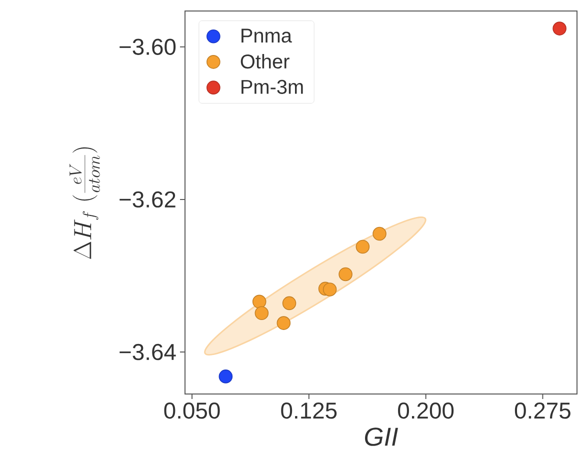  What do you see at coordinates (542, 410) in the screenshot?
I see `x-tick-label: 0.275` at bounding box center [542, 410].